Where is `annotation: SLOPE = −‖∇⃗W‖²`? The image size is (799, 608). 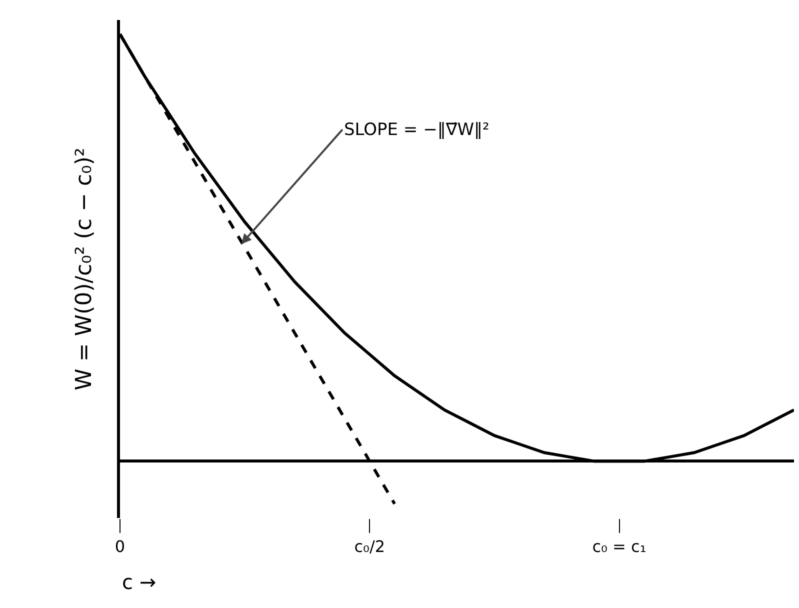 annotation: SLOPE = −‖∇⃗W‖² is located at coordinates (417, 130).